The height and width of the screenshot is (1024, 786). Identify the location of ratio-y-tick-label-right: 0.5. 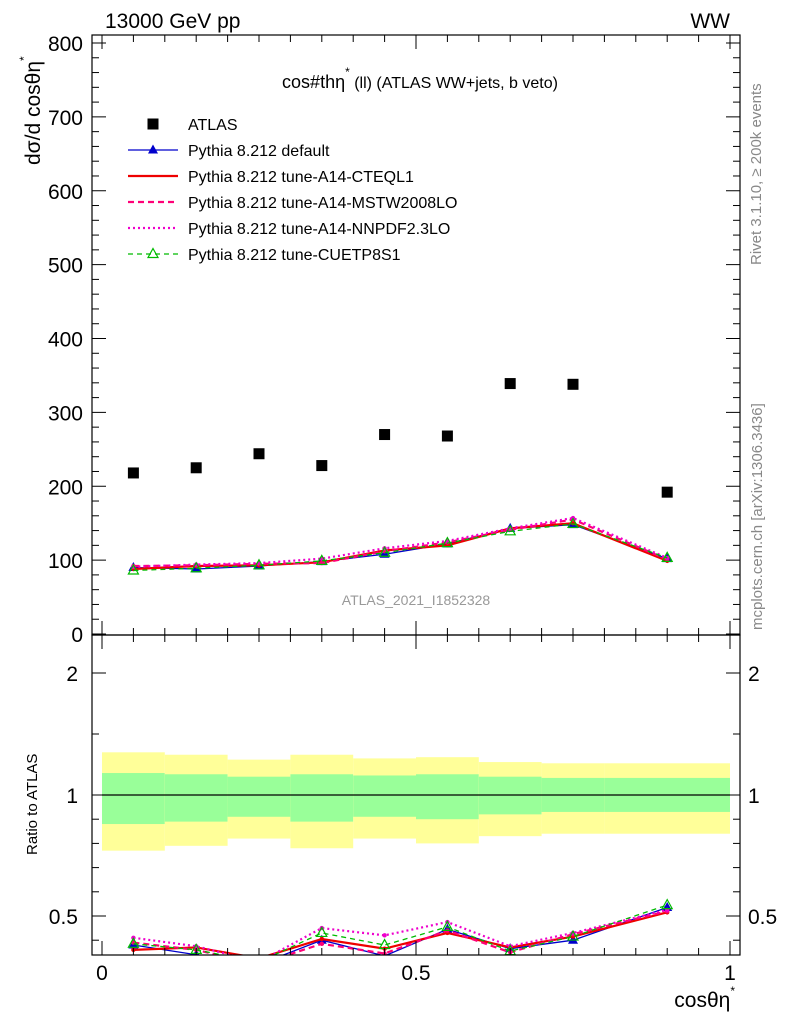
(762, 917).